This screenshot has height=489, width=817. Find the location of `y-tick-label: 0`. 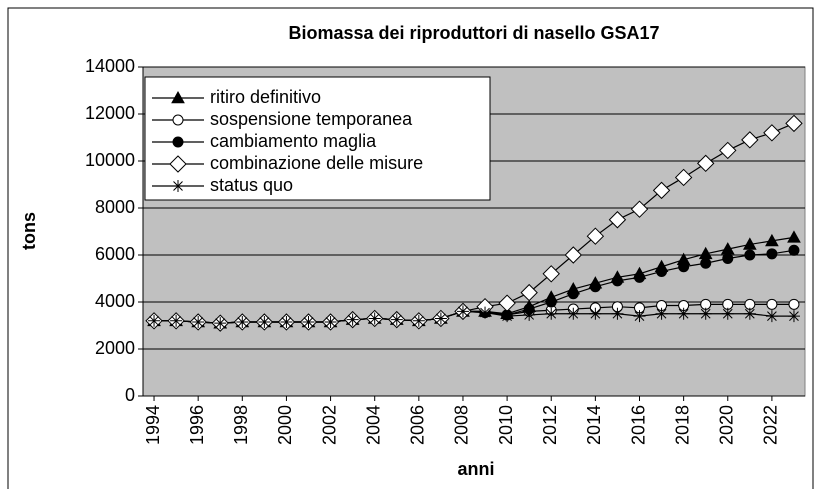

y-tick-label: 0 is located at coordinates (130, 395).